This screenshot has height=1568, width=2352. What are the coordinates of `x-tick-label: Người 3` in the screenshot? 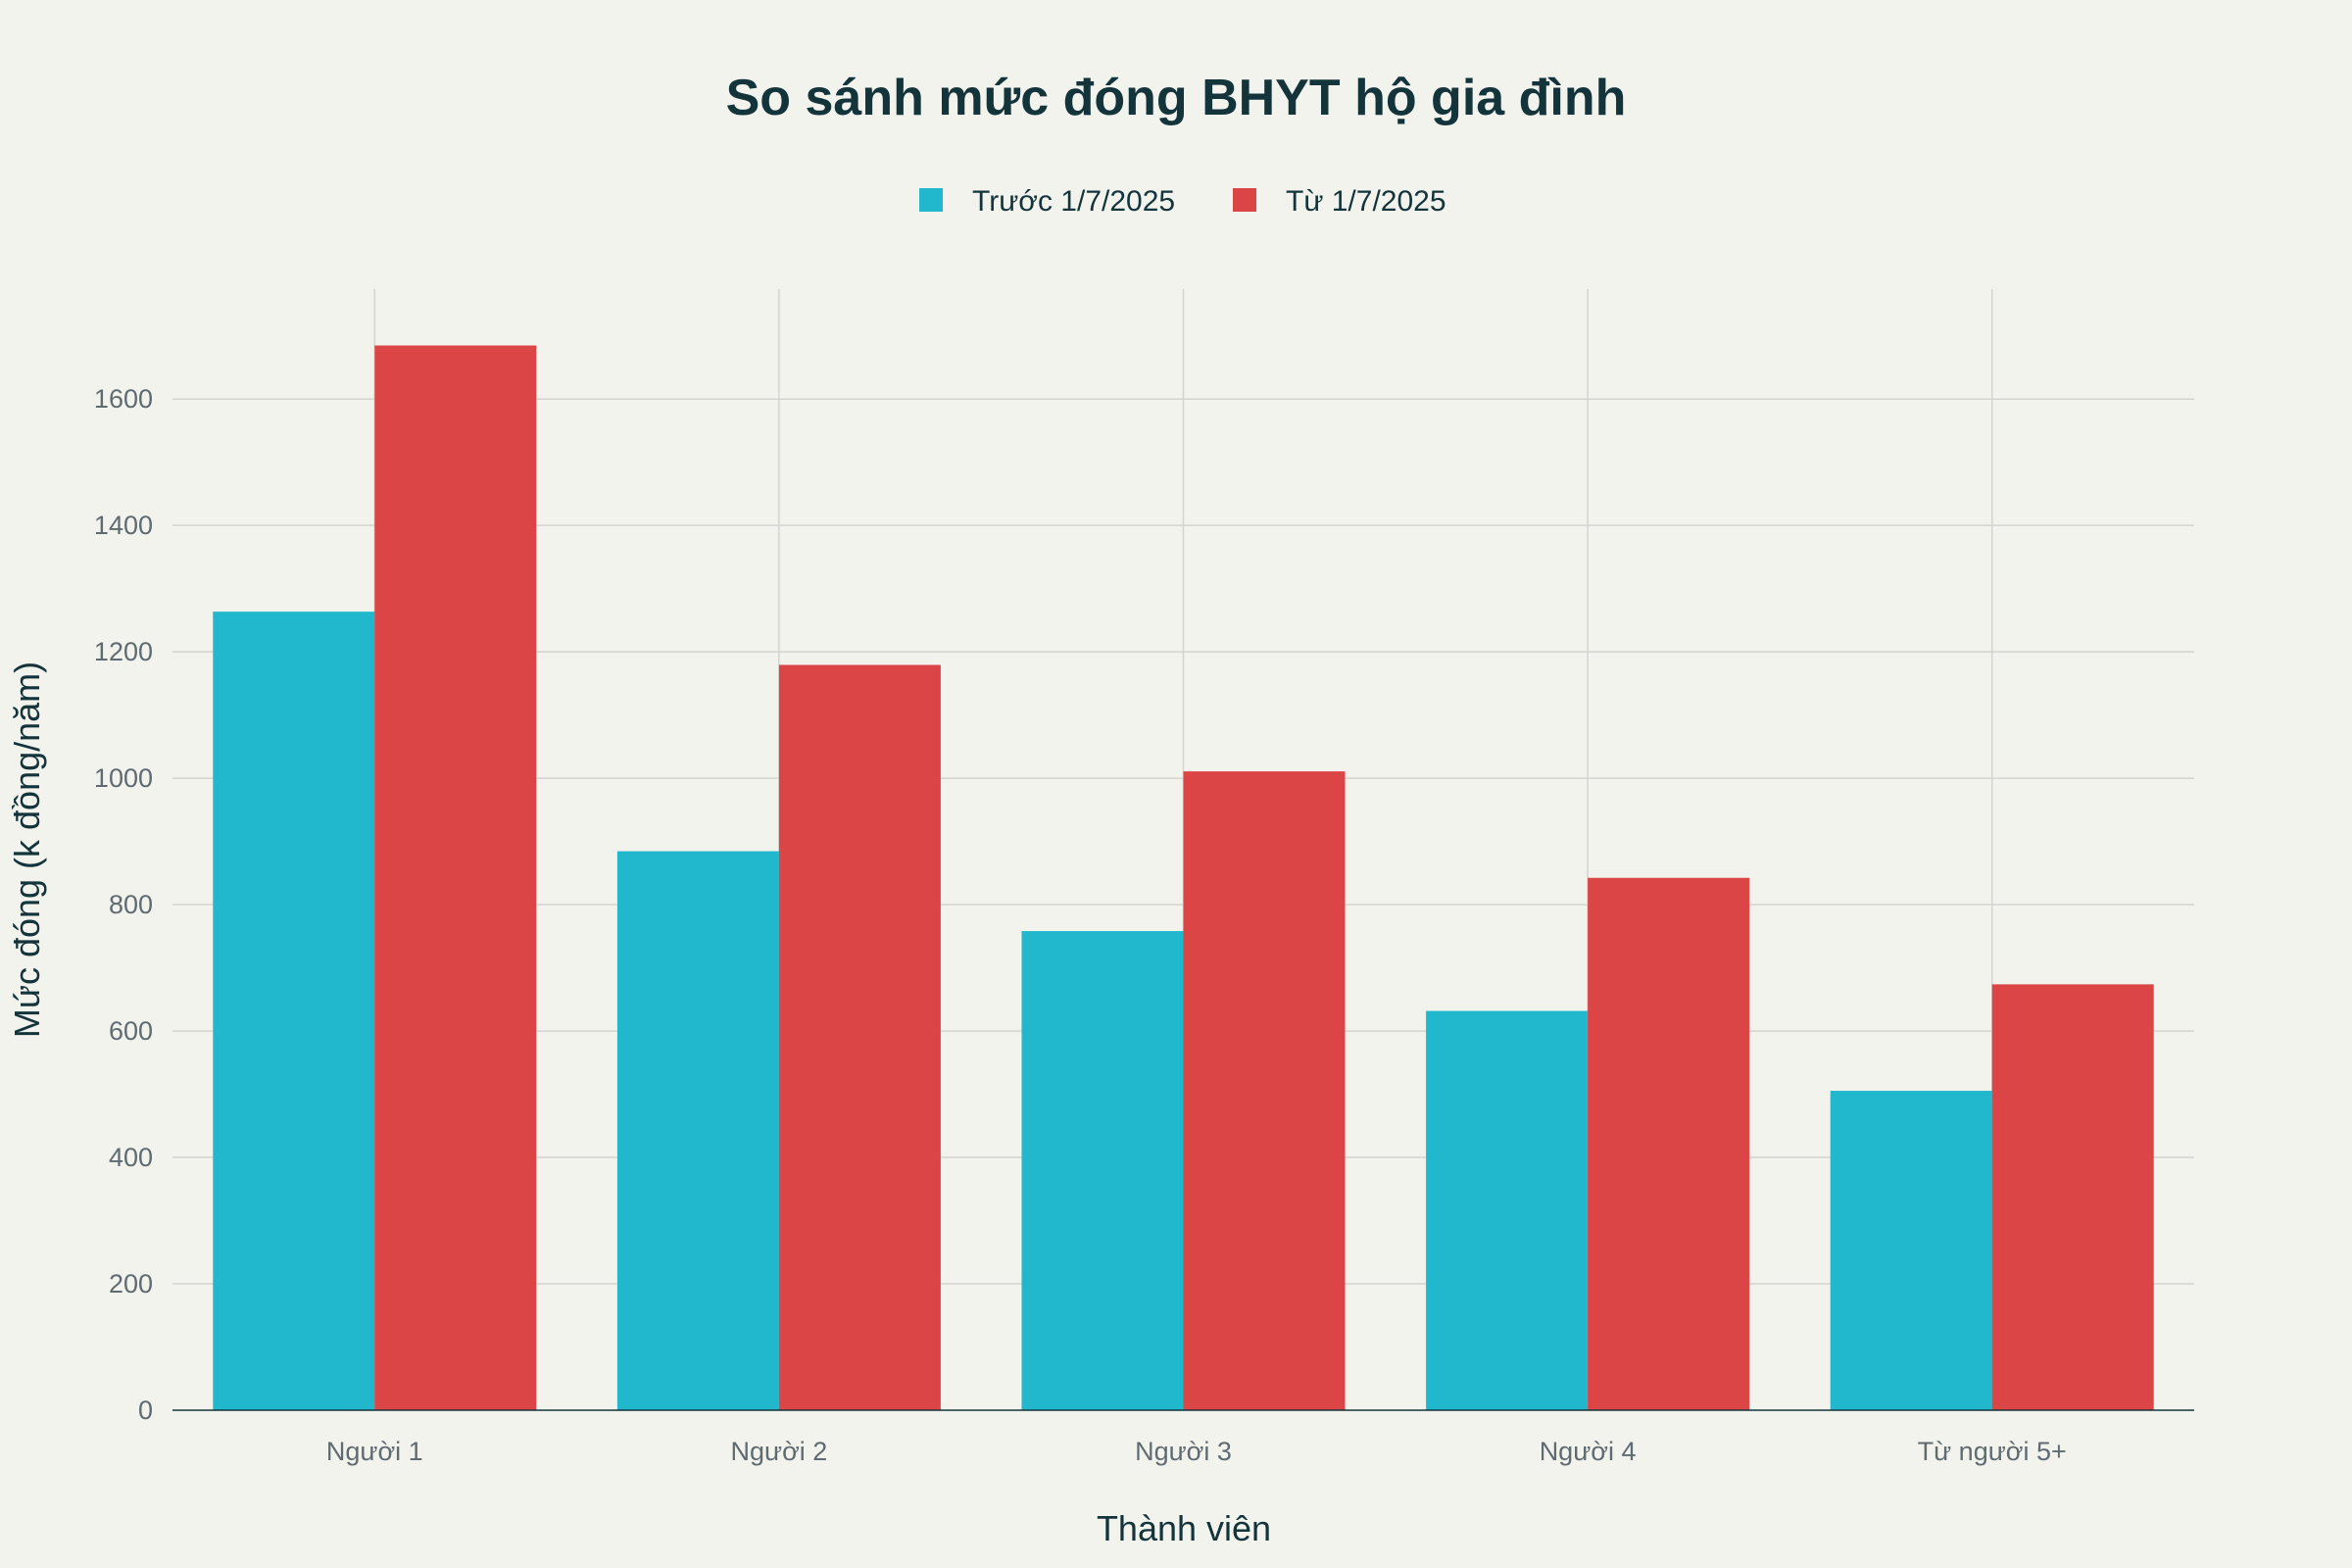 It's located at (1183, 1451).